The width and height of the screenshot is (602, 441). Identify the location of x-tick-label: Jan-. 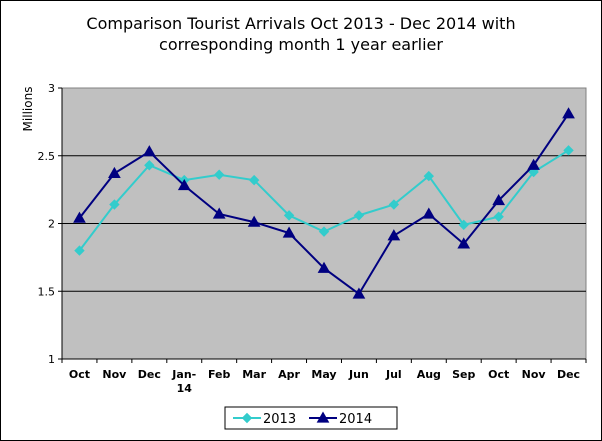
(183, 374).